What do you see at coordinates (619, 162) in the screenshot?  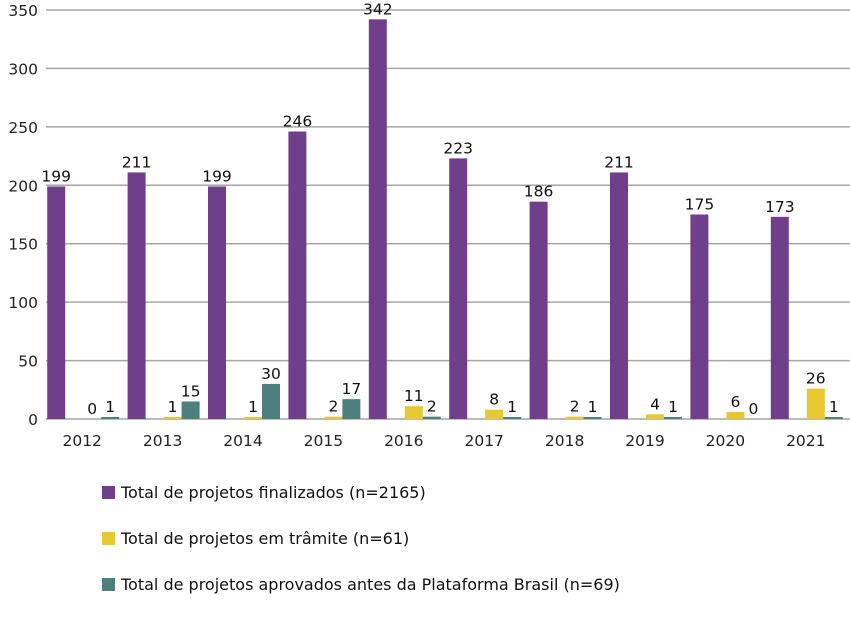 I see `data-label-2019-series-0: 211` at bounding box center [619, 162].